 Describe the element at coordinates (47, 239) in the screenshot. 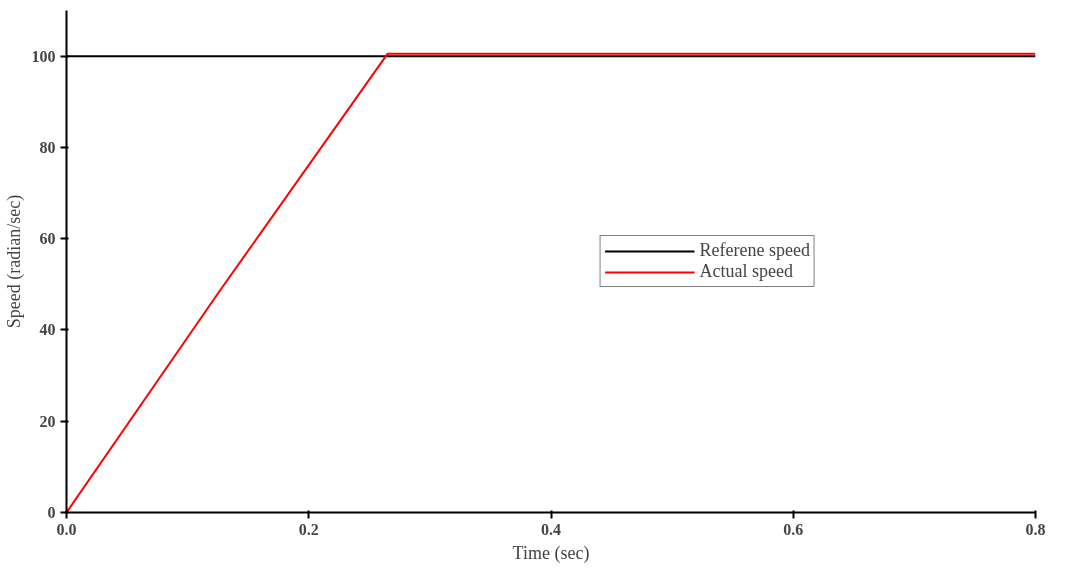

I see `y-tick-label: 60` at that location.